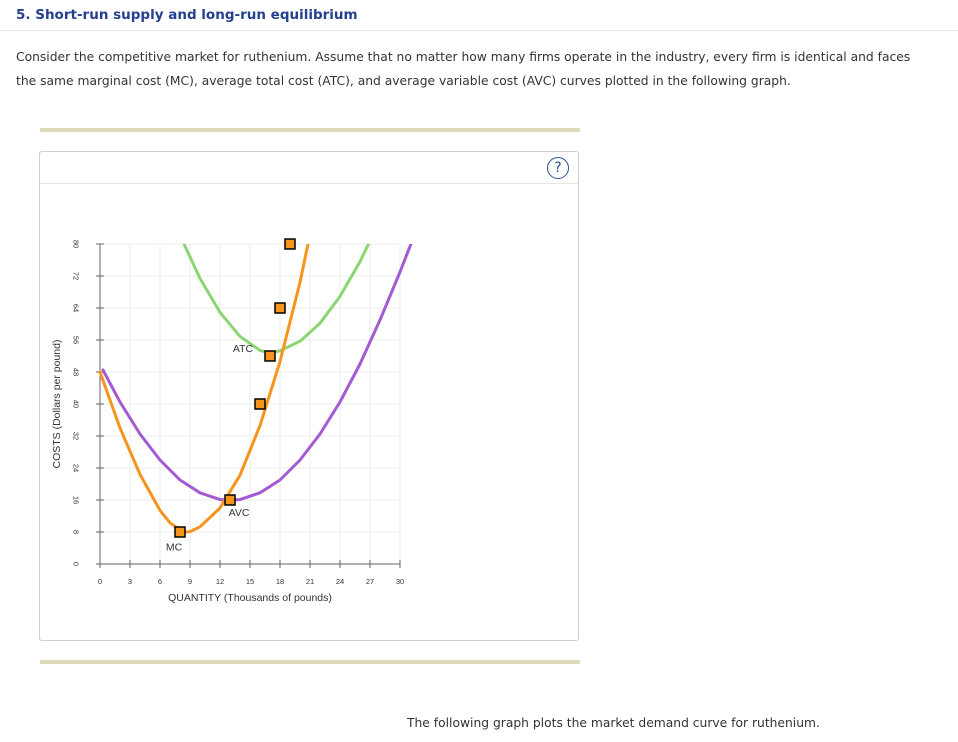  I want to click on y-tick-label: 8, so click(76, 532).